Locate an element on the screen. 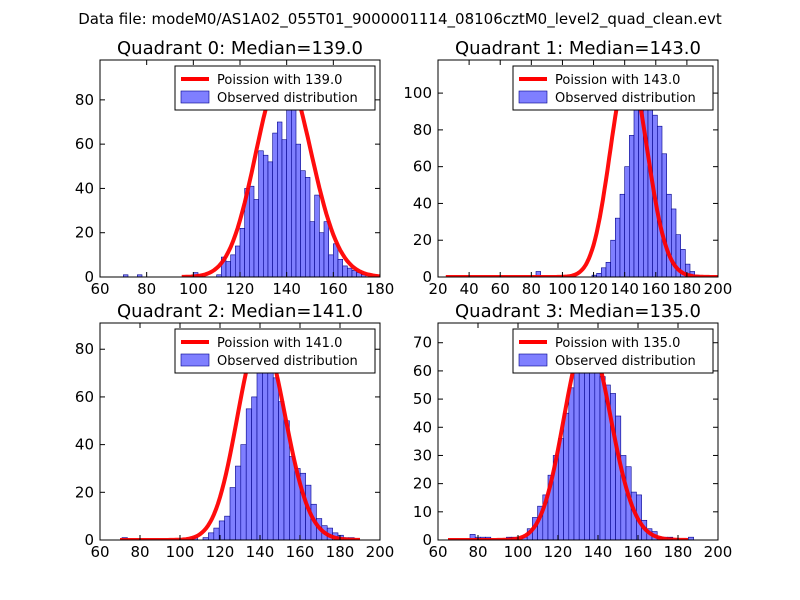 The height and width of the screenshot is (600, 800). poisson-curve is located at coordinates (568, 437).